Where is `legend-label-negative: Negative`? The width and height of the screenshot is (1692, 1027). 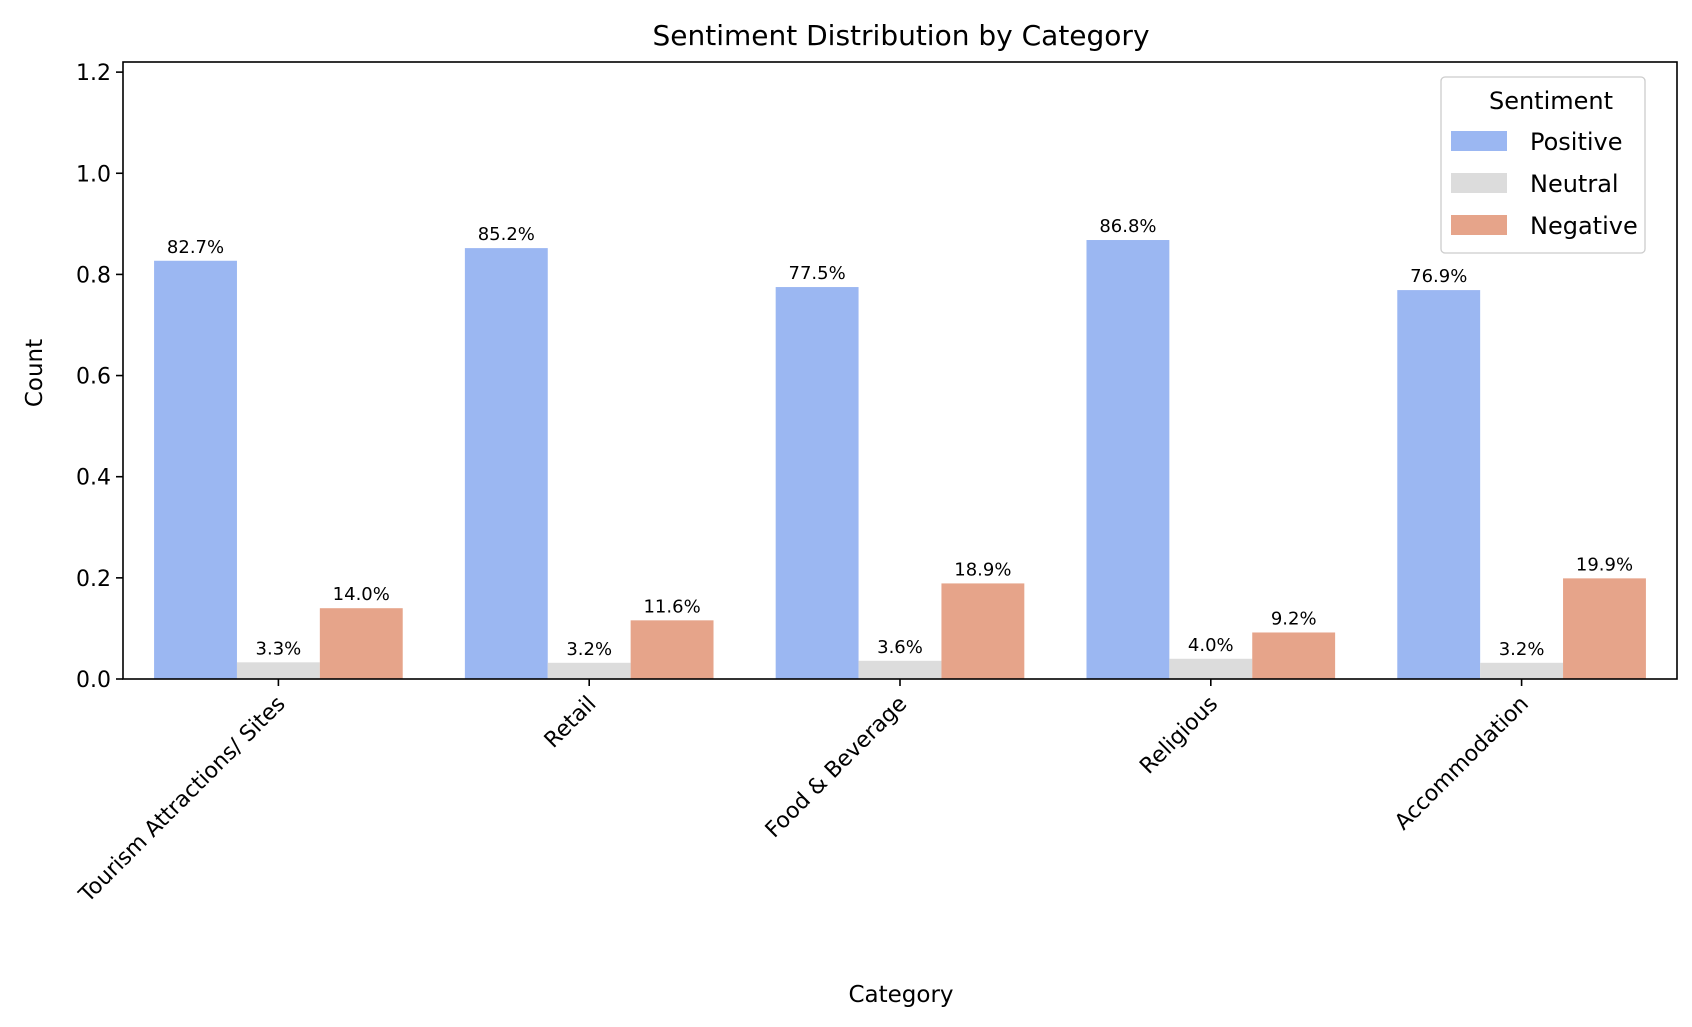 legend-label-negative: Negative is located at coordinates (1584, 226).